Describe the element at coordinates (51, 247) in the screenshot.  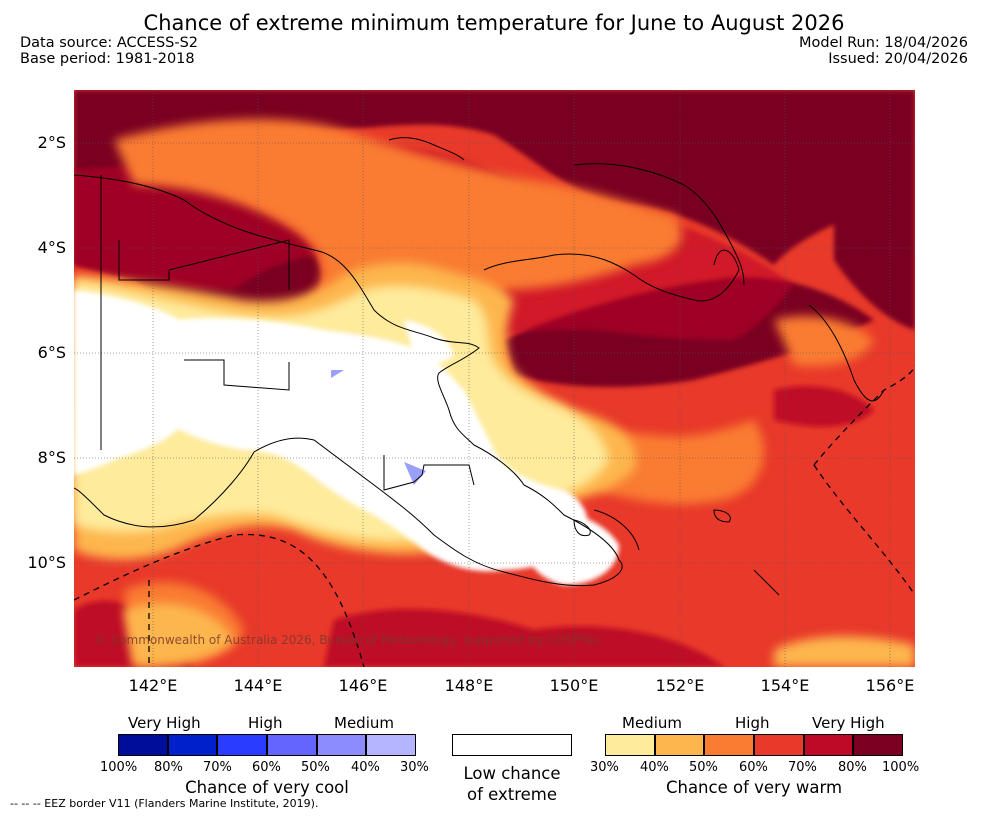
I see `lat-tick-4s: 4°S` at that location.